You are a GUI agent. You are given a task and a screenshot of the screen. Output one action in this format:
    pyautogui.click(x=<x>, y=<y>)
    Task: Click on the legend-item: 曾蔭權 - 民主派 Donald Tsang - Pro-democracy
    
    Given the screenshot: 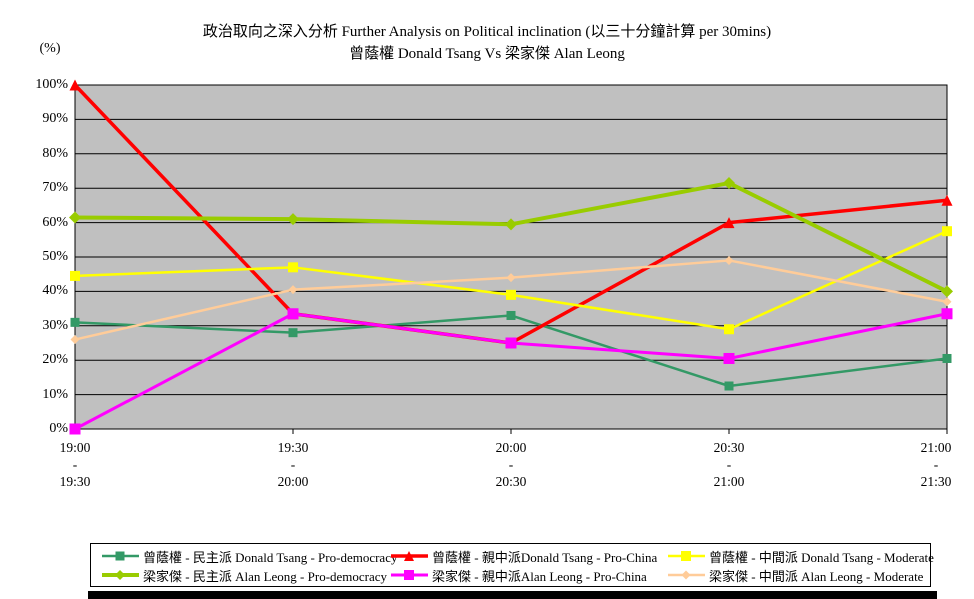 What is the action you would take?
    pyautogui.click(x=249, y=556)
    